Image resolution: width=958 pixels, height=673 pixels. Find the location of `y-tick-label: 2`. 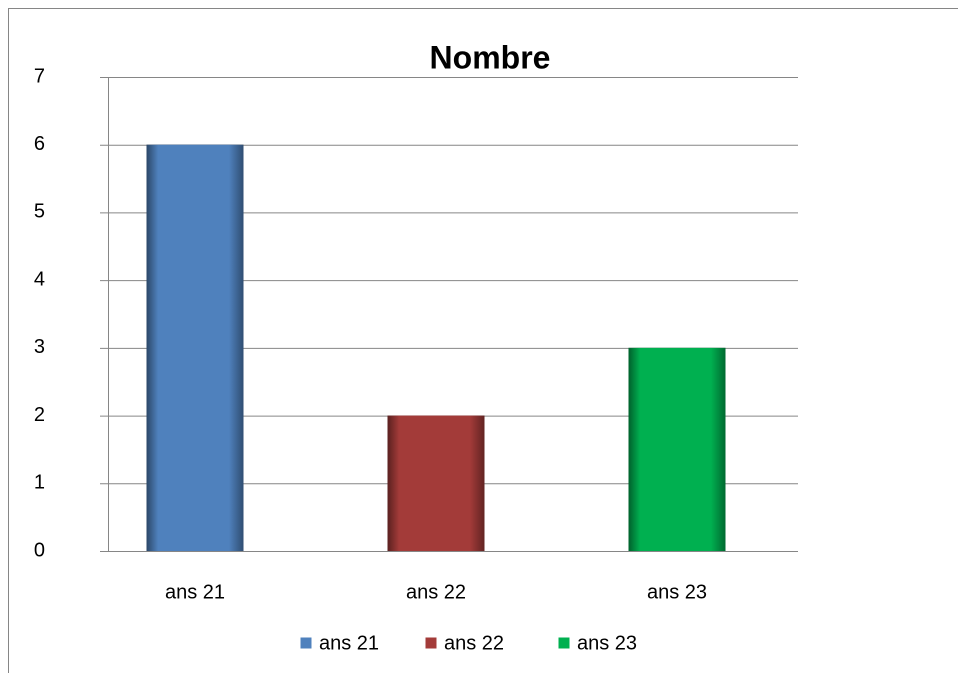

y-tick-label: 2 is located at coordinates (39, 415).